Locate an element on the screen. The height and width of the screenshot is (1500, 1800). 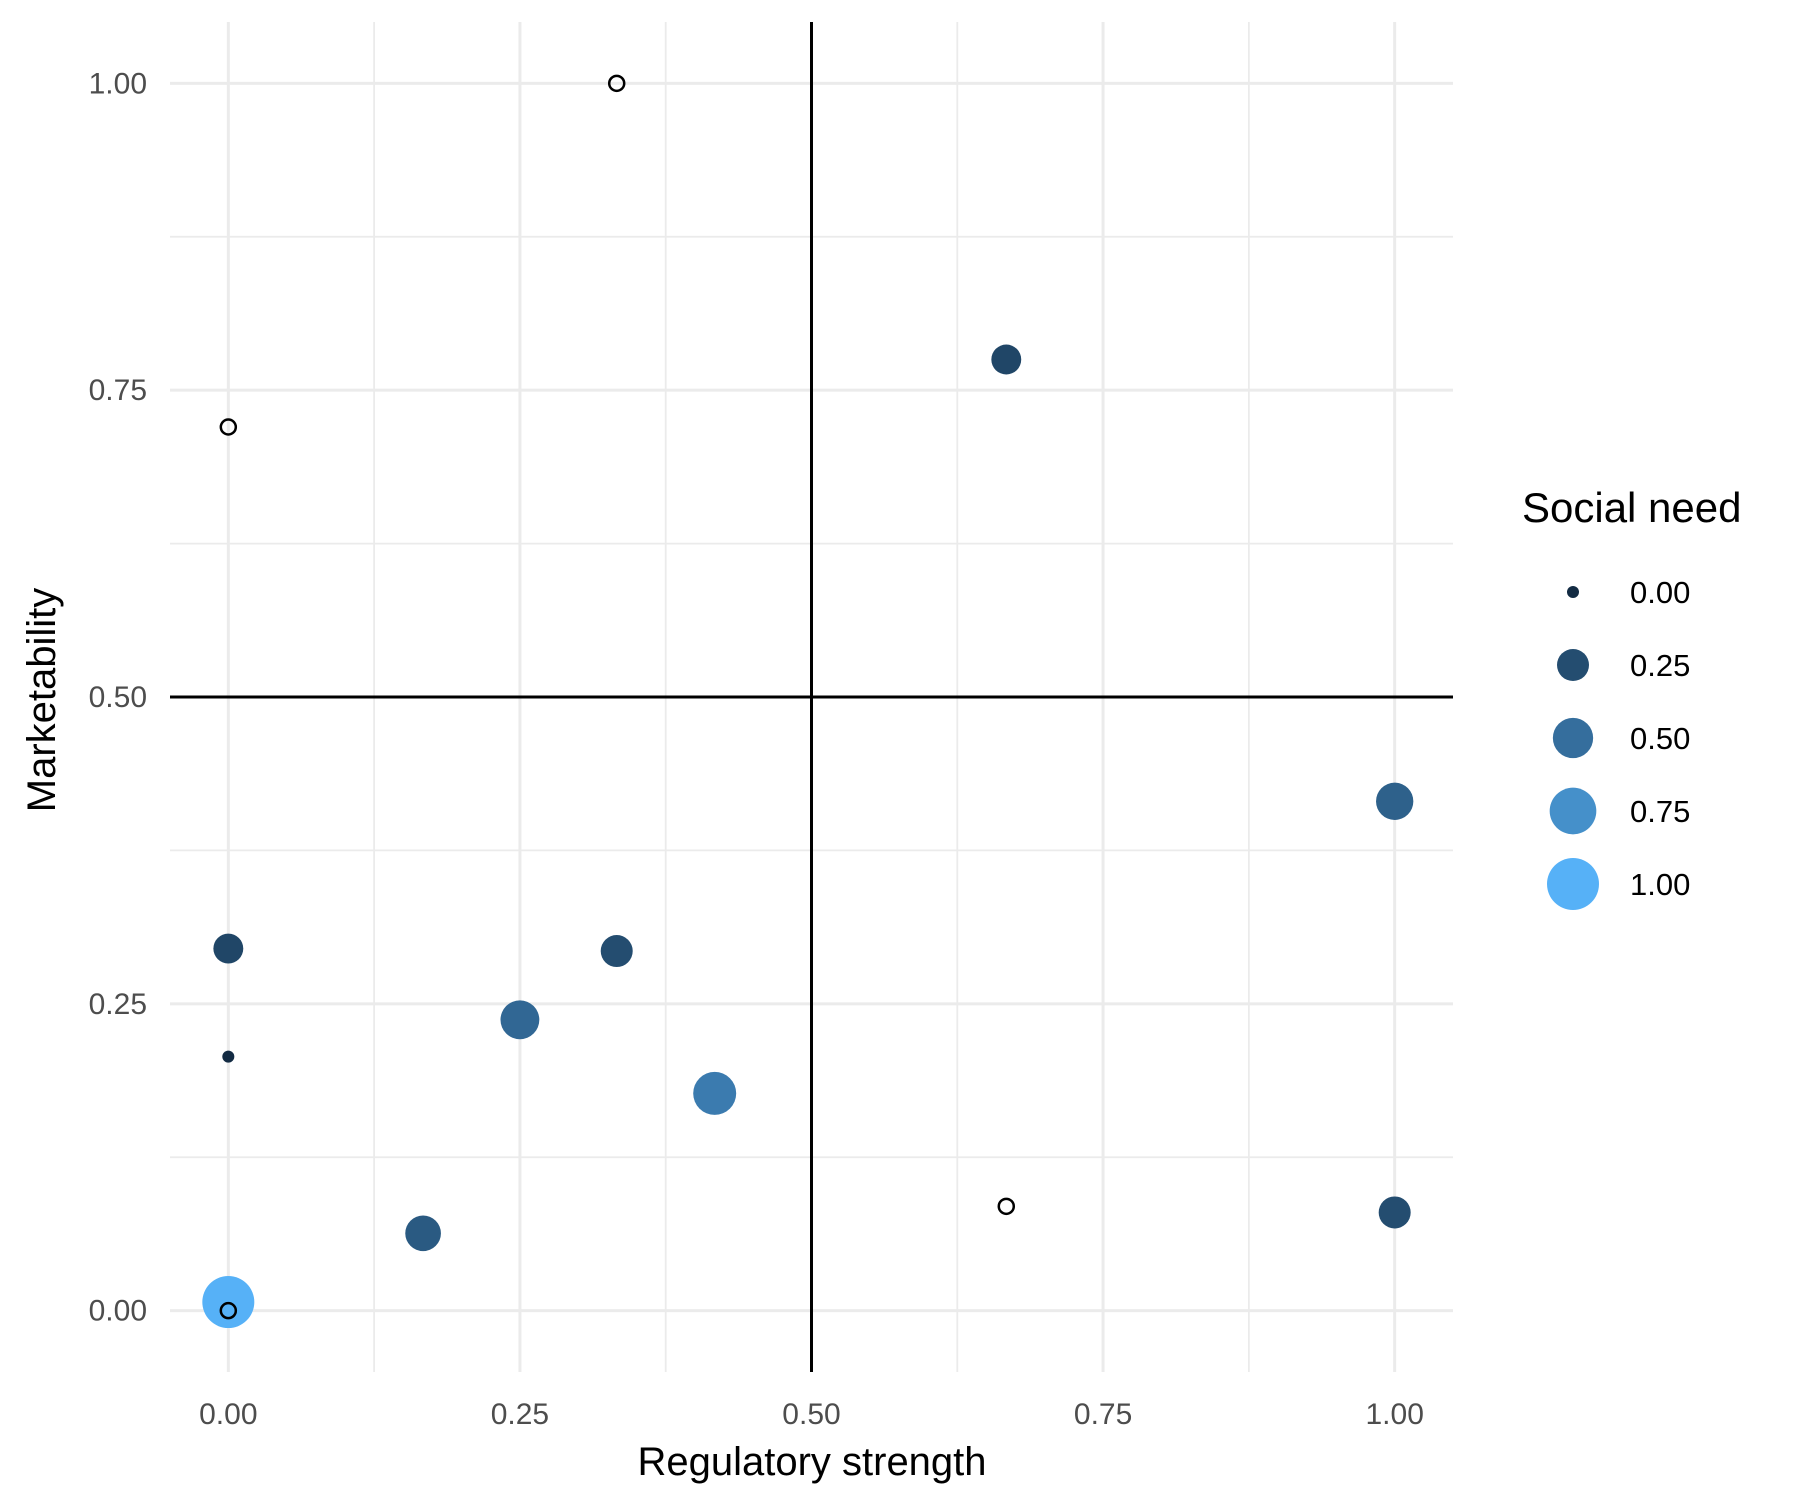
y-axis-tick-labels: 0.00 0.25 0.50 0.75 1.00 is located at coordinates (118, 697).